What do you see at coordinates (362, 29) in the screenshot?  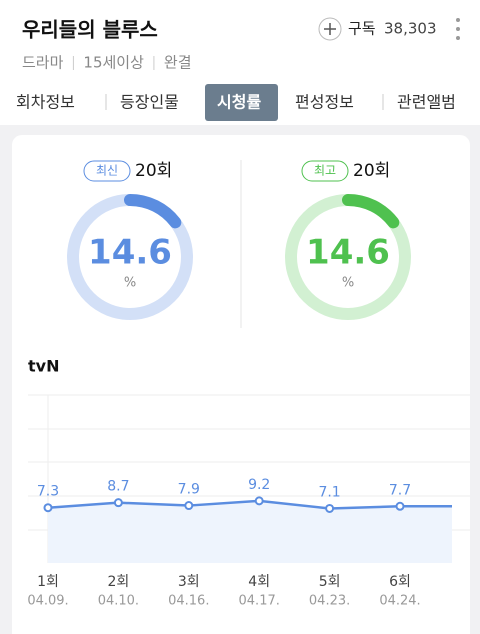 I see `subscribe-label: 구독` at bounding box center [362, 29].